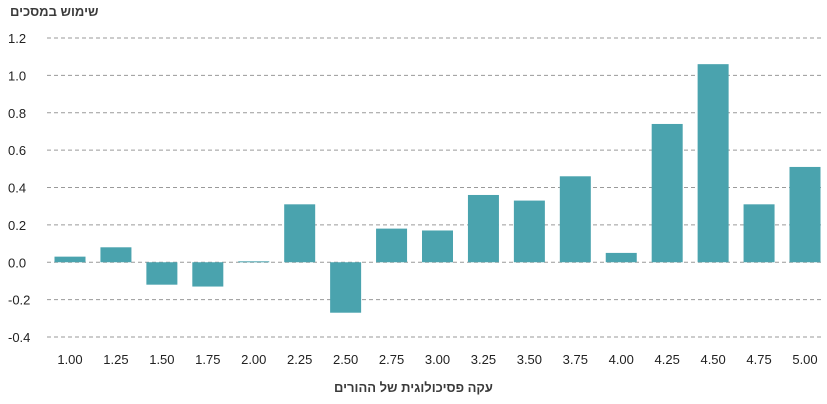 This screenshot has width=827, height=404. I want to click on x-tick-label: 2.50, so click(345, 359).